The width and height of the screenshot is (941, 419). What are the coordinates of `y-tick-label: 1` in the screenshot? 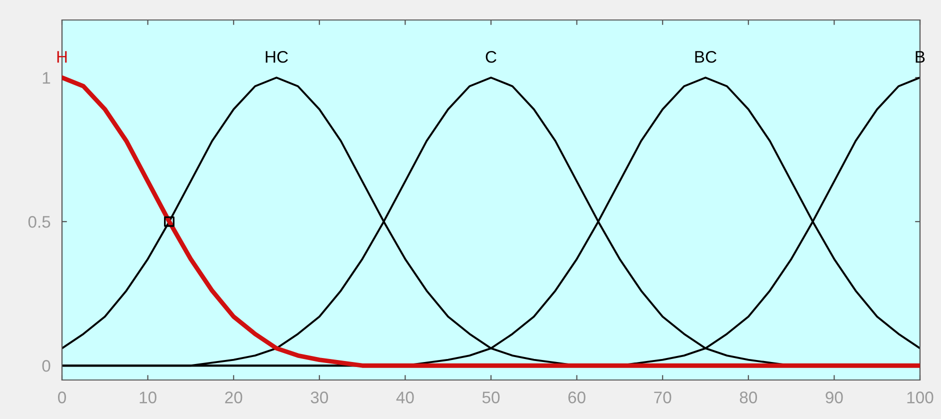 It's located at (46, 78).